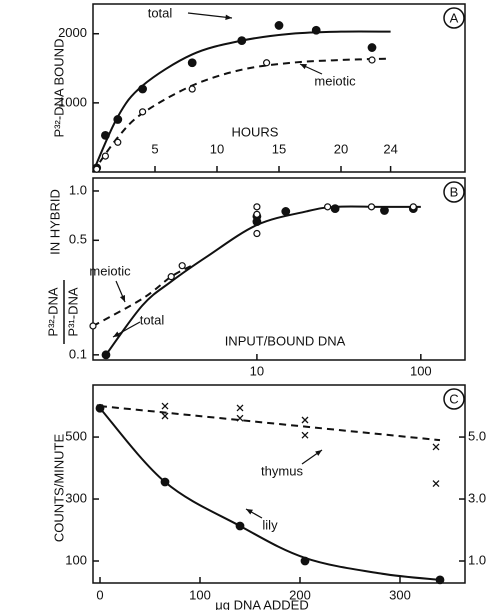 The image size is (486, 610). What do you see at coordinates (76, 497) in the screenshot?
I see `y-tick-label: 300` at bounding box center [76, 497].